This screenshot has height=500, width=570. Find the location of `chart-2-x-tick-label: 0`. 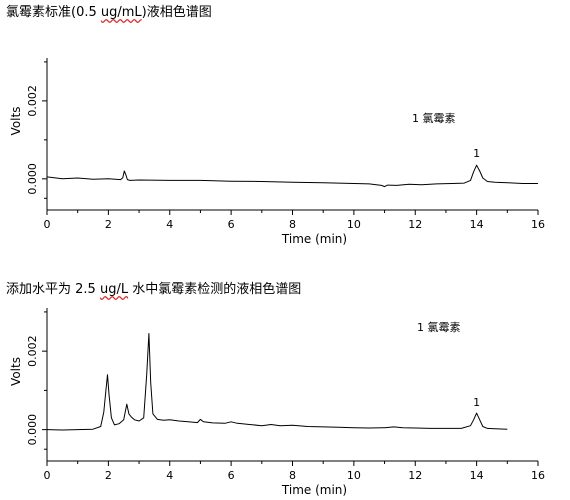

chart-2-x-tick-label: 0 is located at coordinates (47, 475).